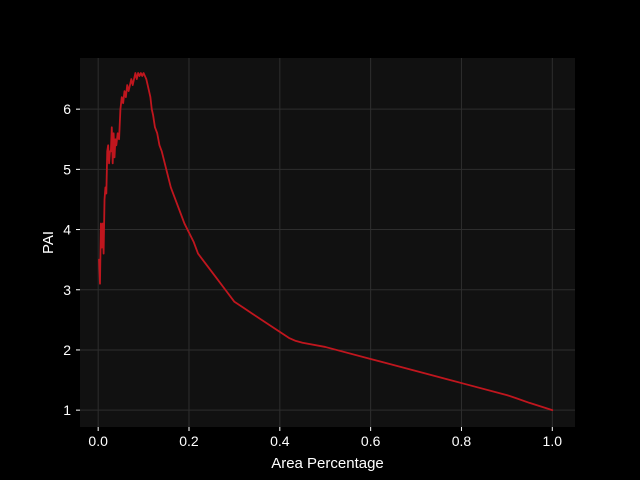 This screenshot has width=640, height=480. What do you see at coordinates (48, 242) in the screenshot?
I see `y-axis-title: PAI` at bounding box center [48, 242].